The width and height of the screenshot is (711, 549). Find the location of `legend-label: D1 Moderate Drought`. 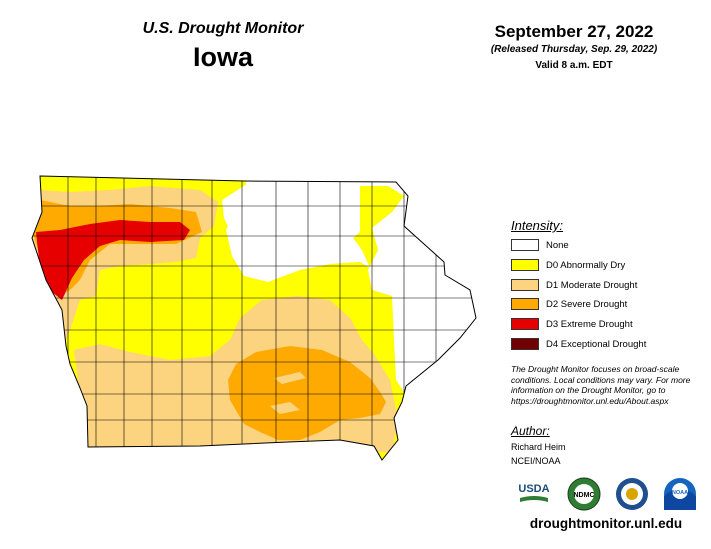

legend-label: D1 Moderate Drought is located at coordinates (592, 285).